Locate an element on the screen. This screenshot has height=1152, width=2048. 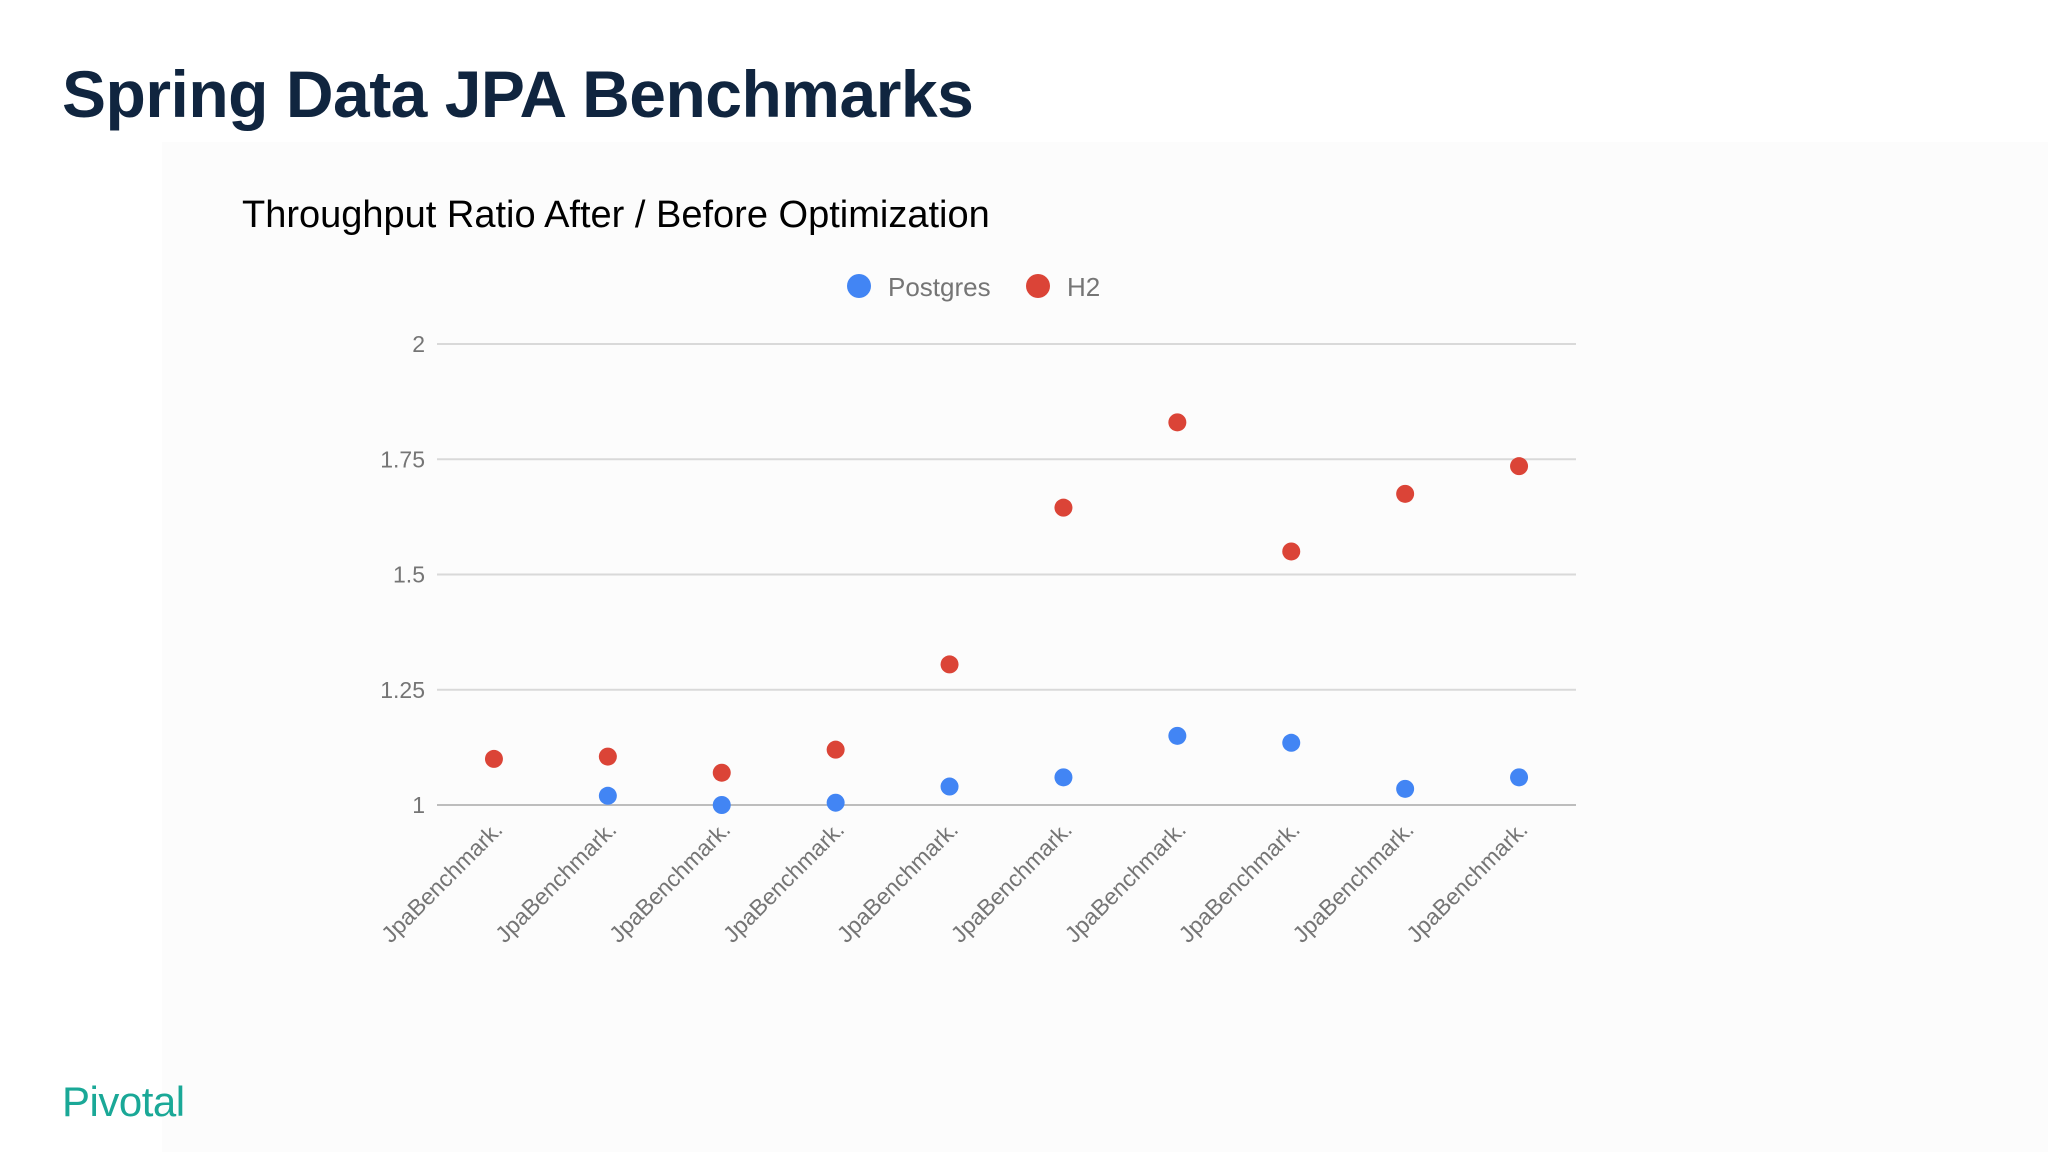
legend: Postgres H2 is located at coordinates (973, 287).